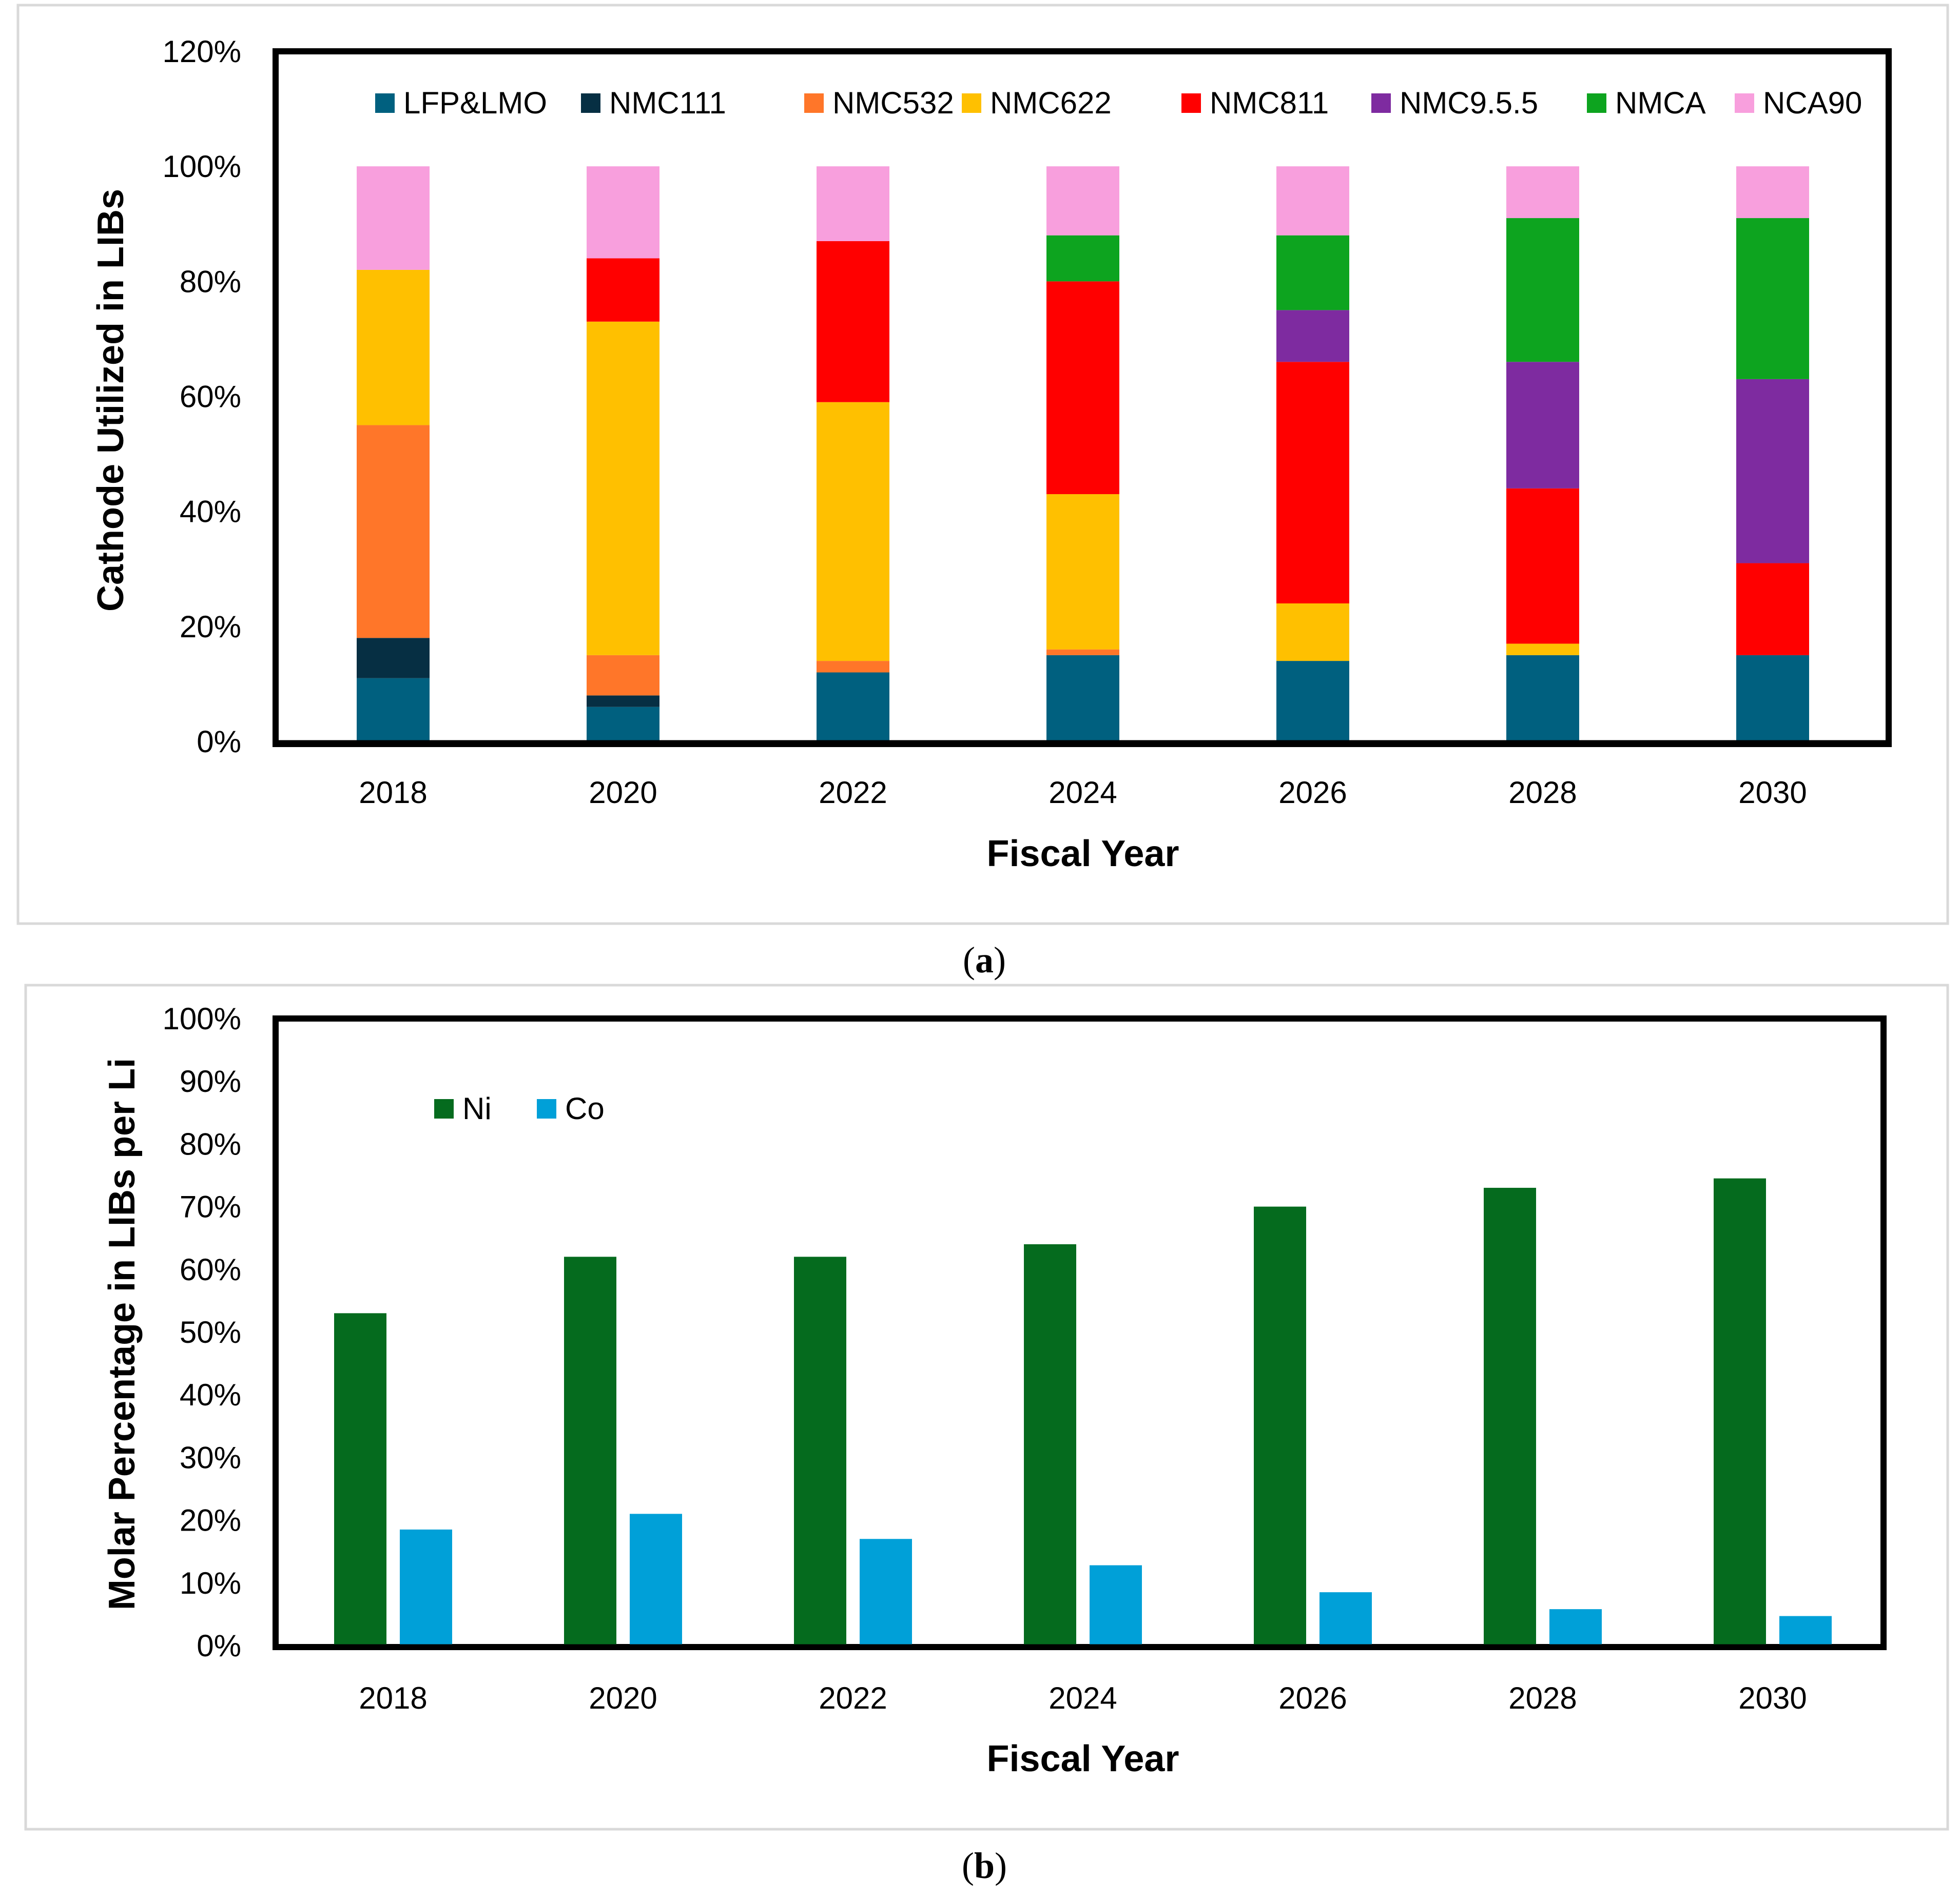 This screenshot has height=1899, width=1960. What do you see at coordinates (393, 347) in the screenshot?
I see `bar-segment-nmc622-2018` at bounding box center [393, 347].